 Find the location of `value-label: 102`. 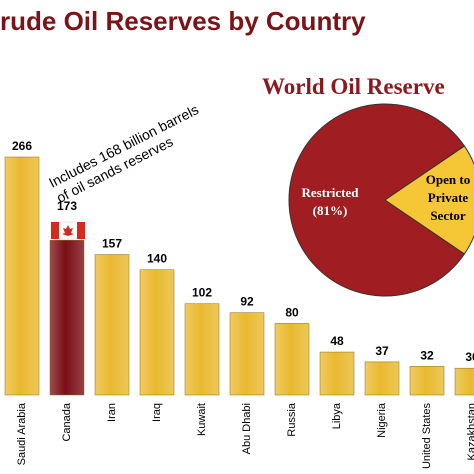

value-label: 102 is located at coordinates (202, 293).